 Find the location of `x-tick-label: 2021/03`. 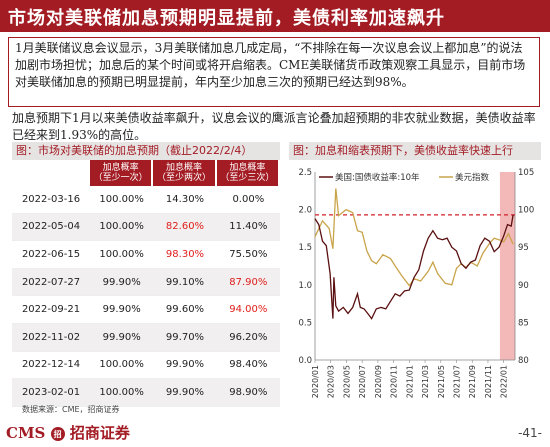

x-tick-label: 2021/03 is located at coordinates (425, 381).